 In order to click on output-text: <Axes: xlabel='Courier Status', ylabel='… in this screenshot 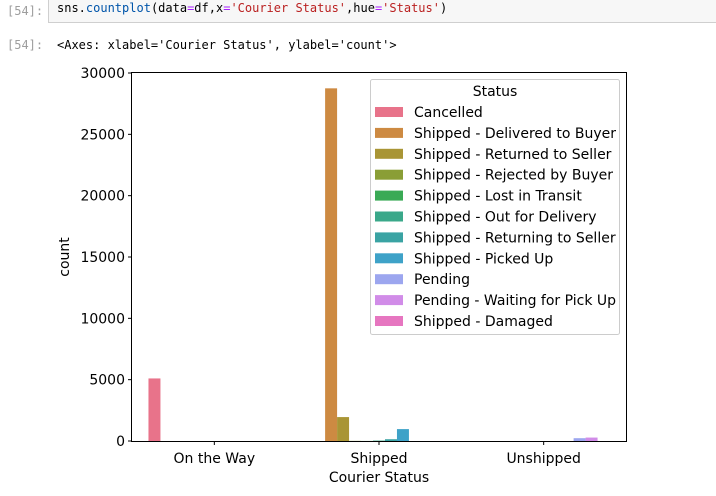, I will do `click(227, 45)`.